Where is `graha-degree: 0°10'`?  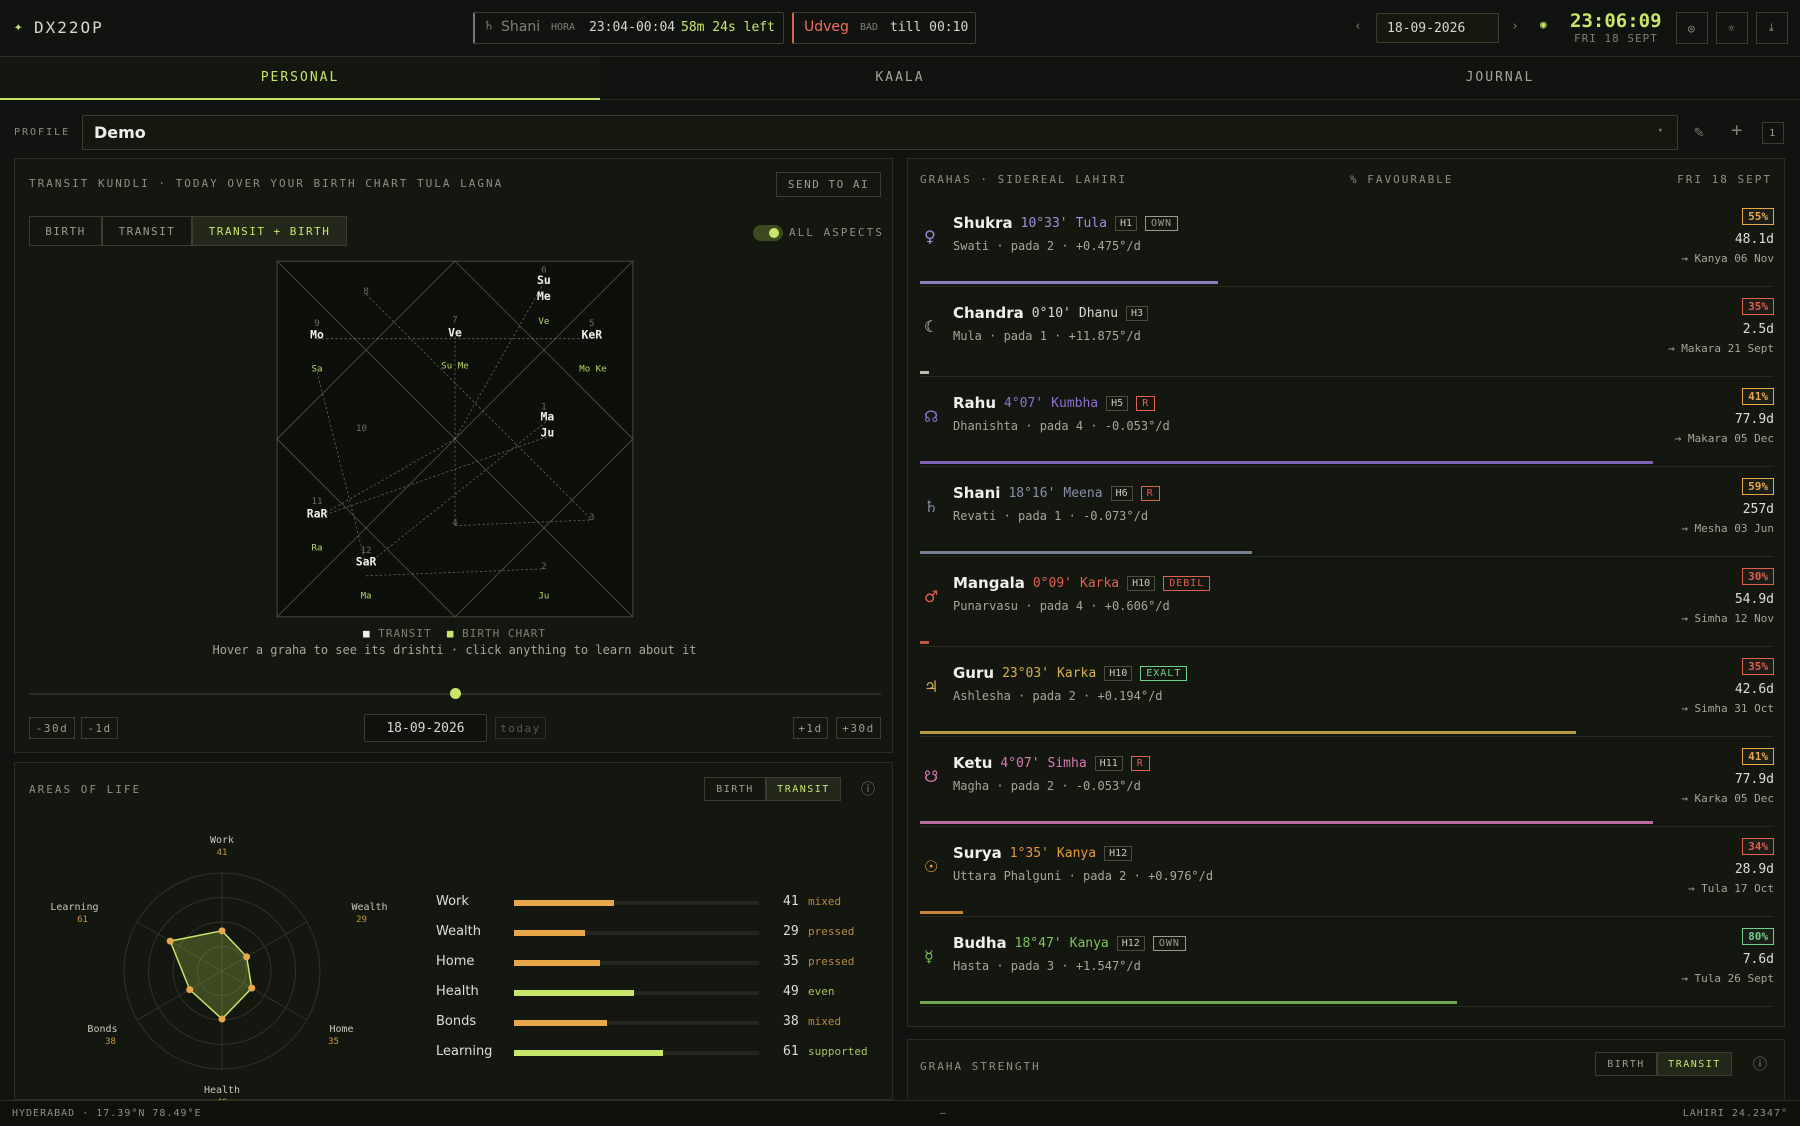
graha-degree: 0°10' is located at coordinates (1051, 313).